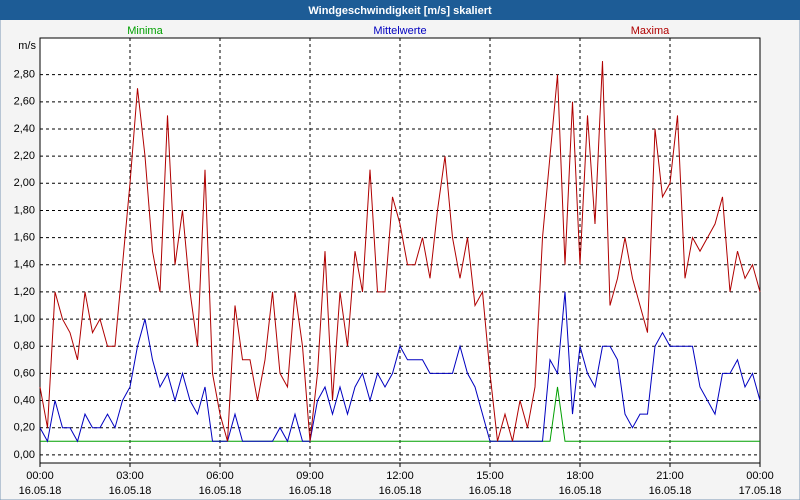 This screenshot has height=500, width=800. I want to click on x-tick-label: 09:00 16.05.18, so click(310, 483).